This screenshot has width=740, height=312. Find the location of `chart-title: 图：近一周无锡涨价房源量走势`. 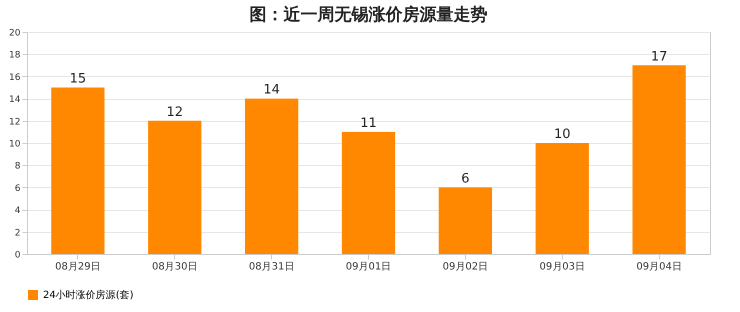

chart-title: 图：近一周无锡涨价房源量走势 is located at coordinates (369, 15).